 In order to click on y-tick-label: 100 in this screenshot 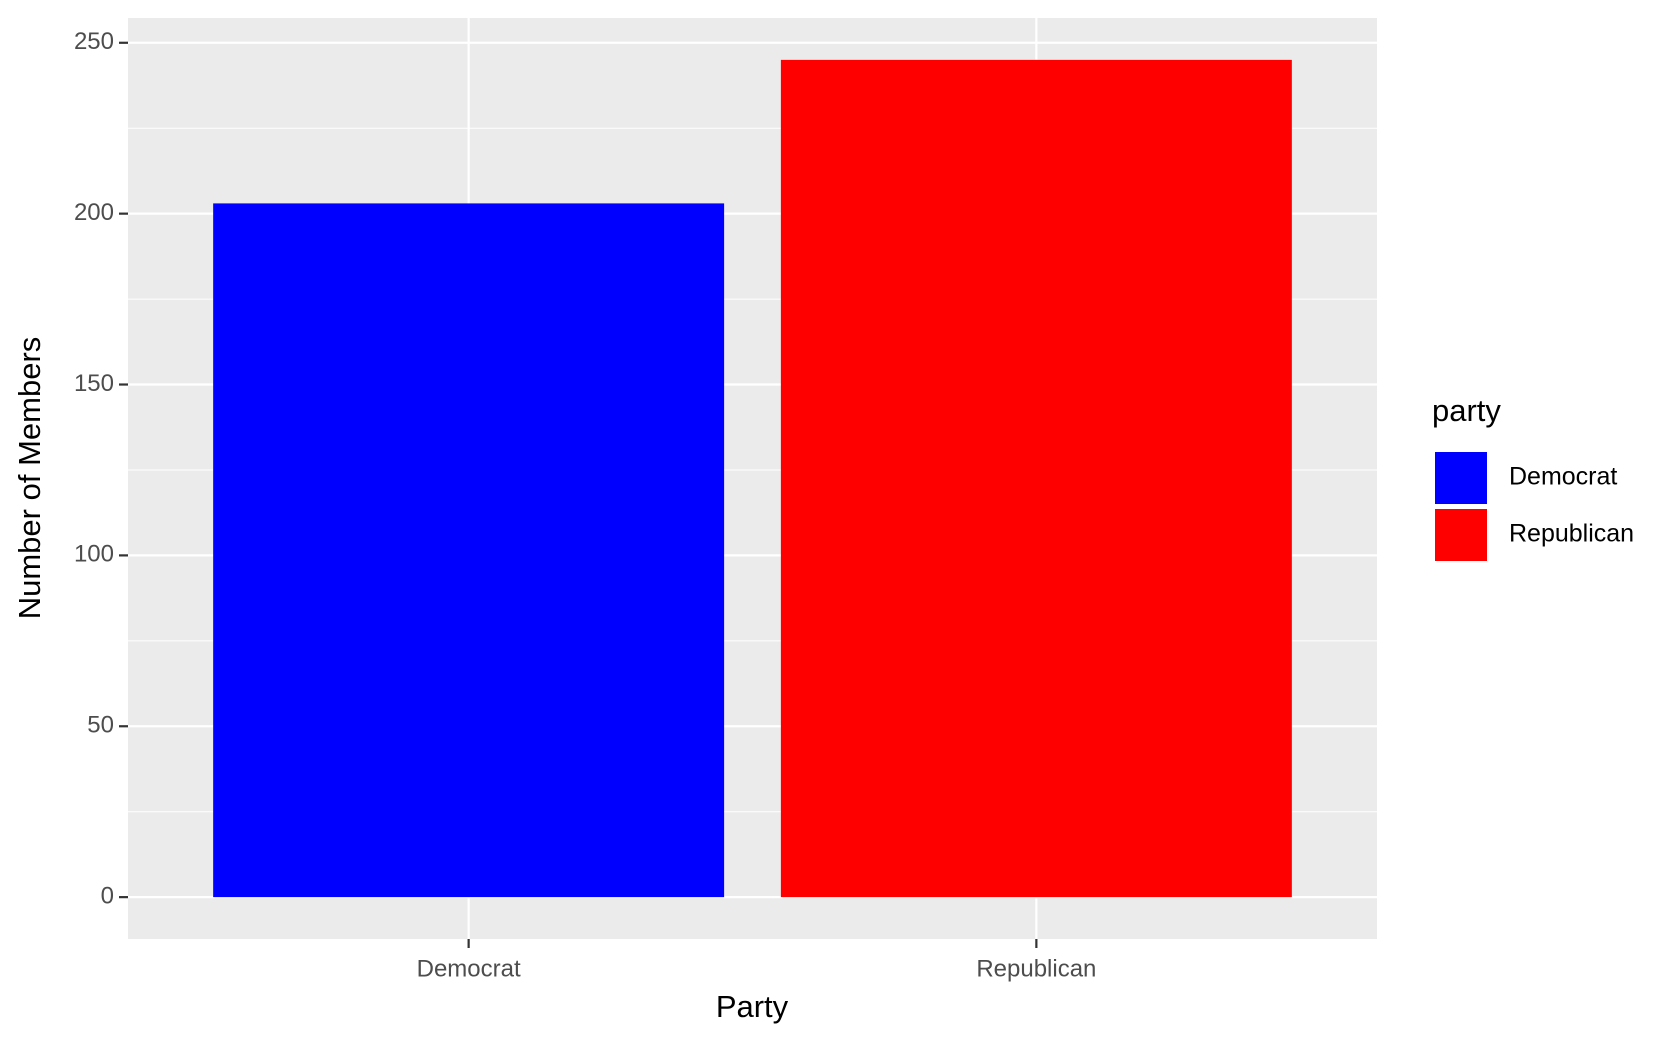, I will do `click(94, 554)`.